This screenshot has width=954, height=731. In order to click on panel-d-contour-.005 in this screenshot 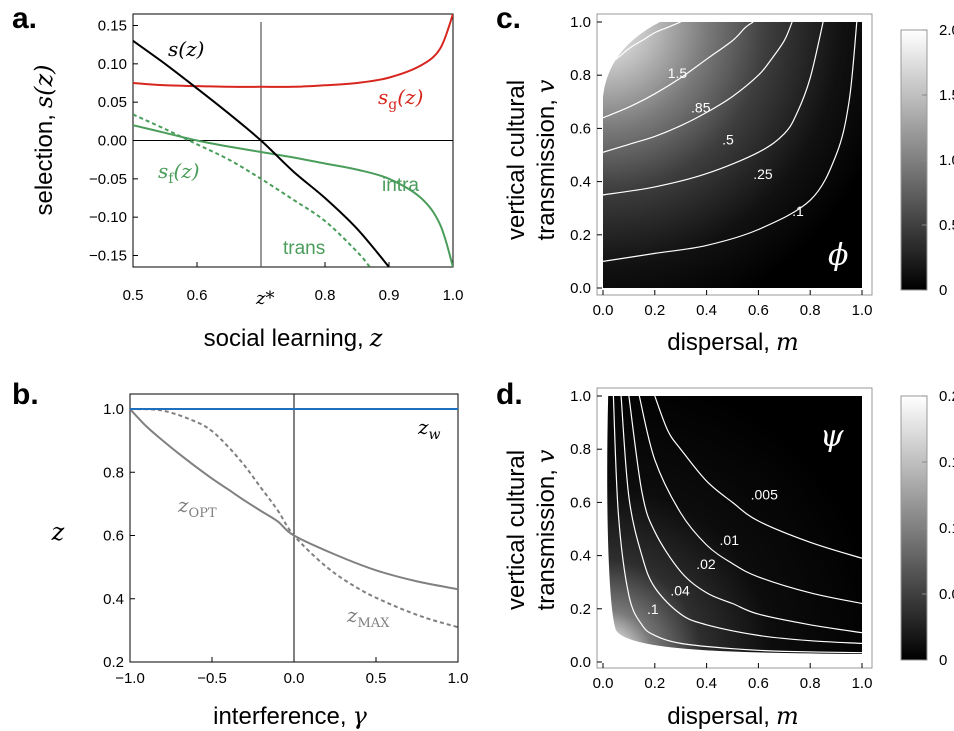, I will do `click(758, 477)`.